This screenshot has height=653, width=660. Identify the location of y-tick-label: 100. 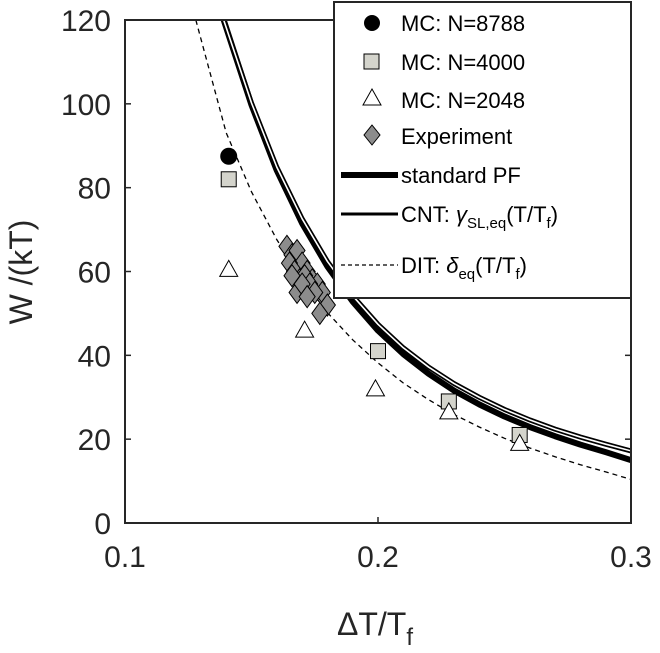
(86, 105).